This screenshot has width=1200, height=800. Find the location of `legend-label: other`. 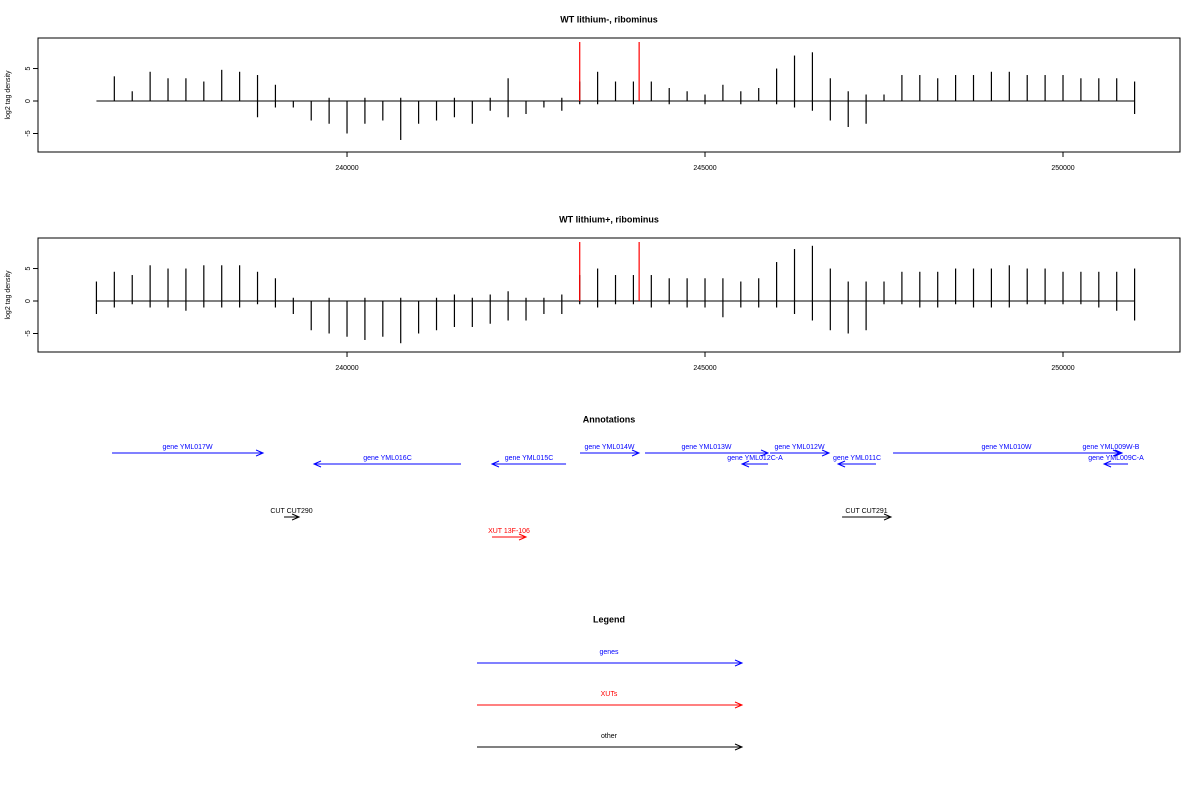

legend-label: other is located at coordinates (609, 736).